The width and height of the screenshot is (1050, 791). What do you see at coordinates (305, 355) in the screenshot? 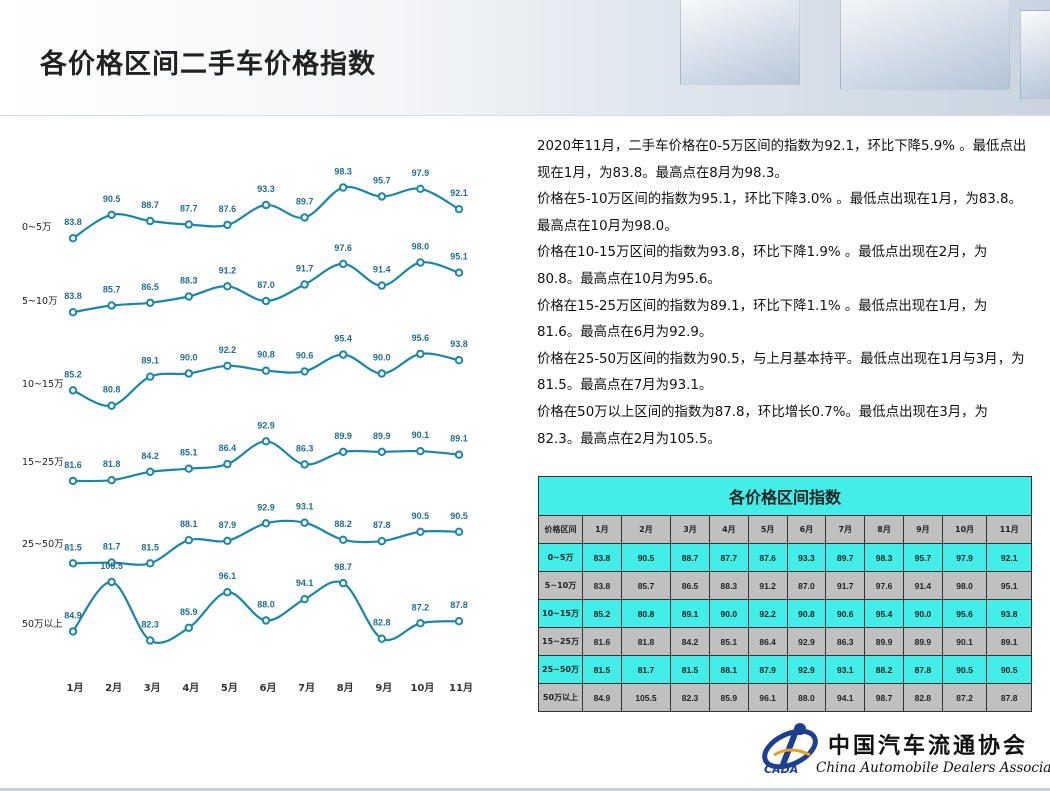
I see `data-label: 90.6` at bounding box center [305, 355].